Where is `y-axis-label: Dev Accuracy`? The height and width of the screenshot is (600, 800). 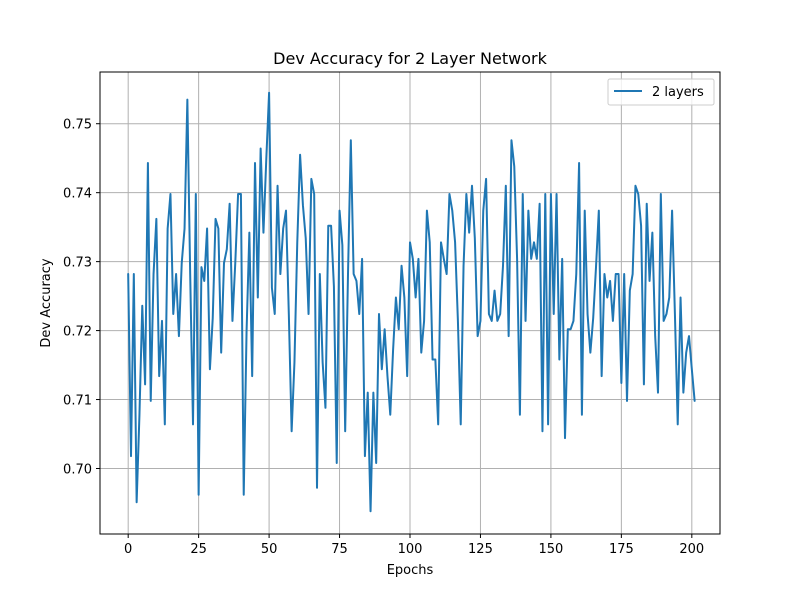
y-axis-label: Dev Accuracy is located at coordinates (46, 302).